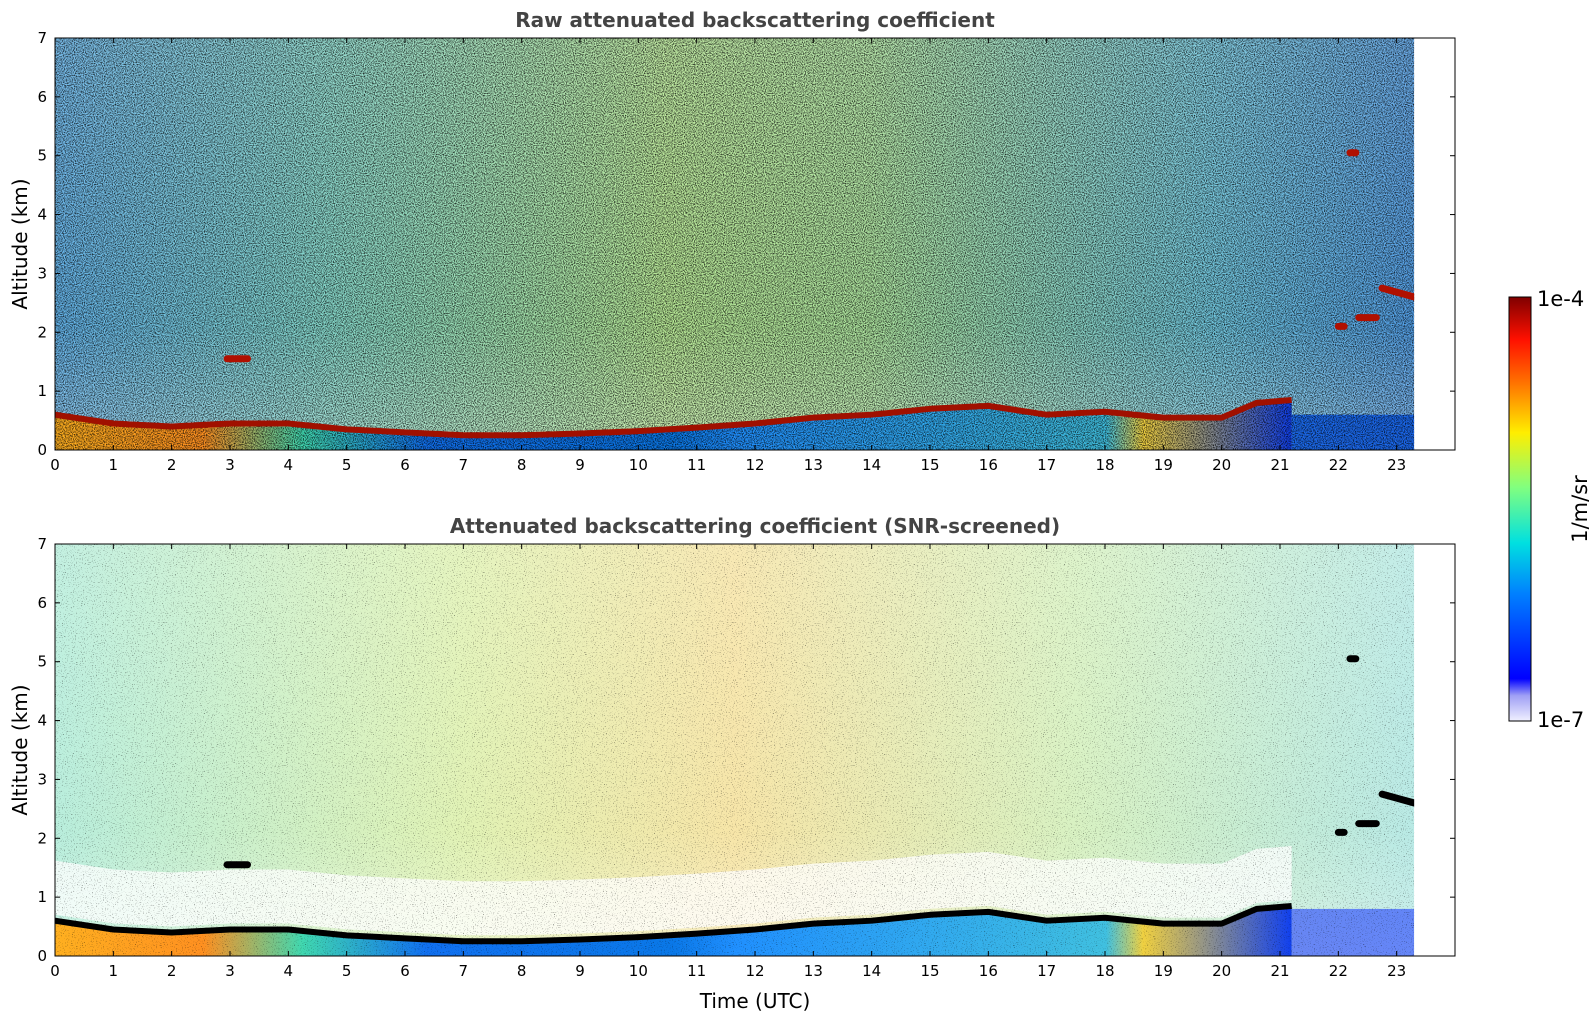 The height and width of the screenshot is (1020, 1595). What do you see at coordinates (1520, 509) in the screenshot?
I see `colorbar-gradient` at bounding box center [1520, 509].